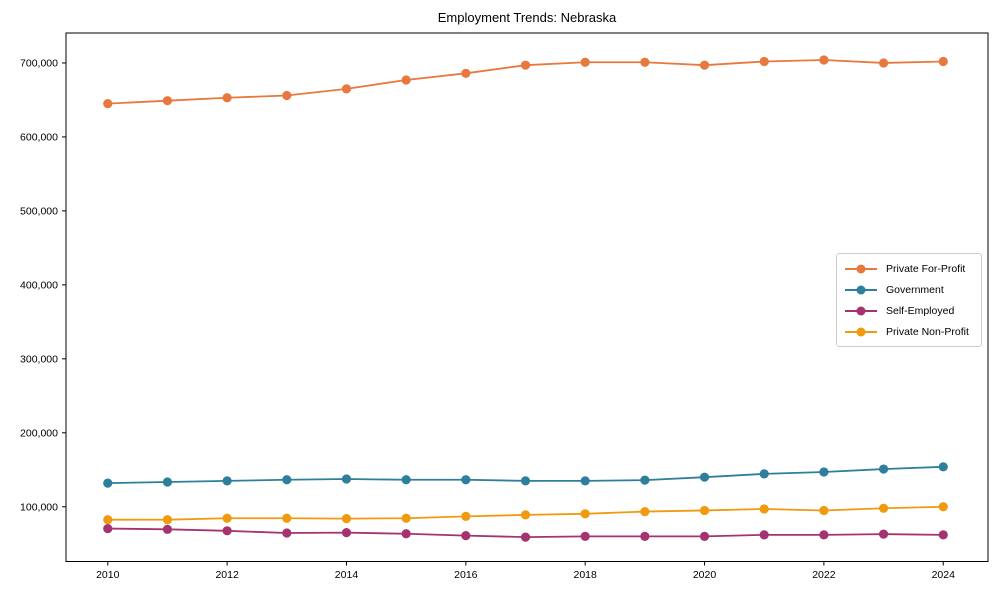 Image resolution: width=1000 pixels, height=600 pixels. I want to click on x-axis-tick-label: 2016, so click(466, 575).